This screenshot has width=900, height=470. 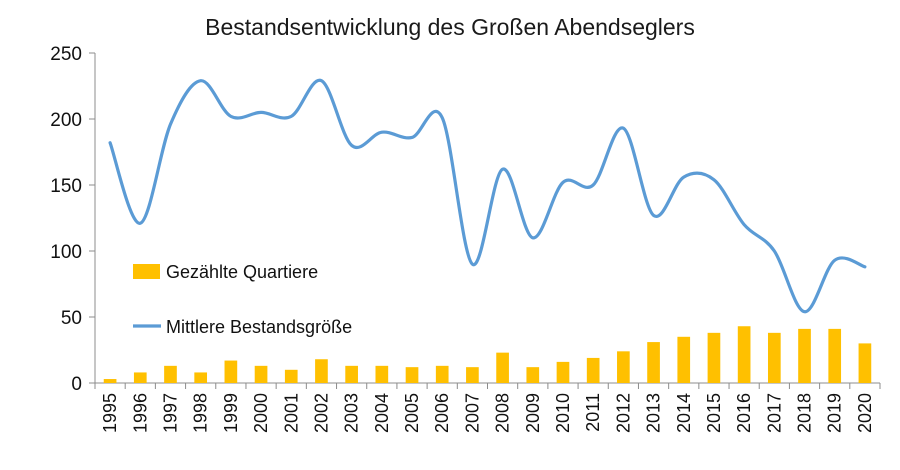 I want to click on x-tick-label: 2004, so click(x=382, y=413).